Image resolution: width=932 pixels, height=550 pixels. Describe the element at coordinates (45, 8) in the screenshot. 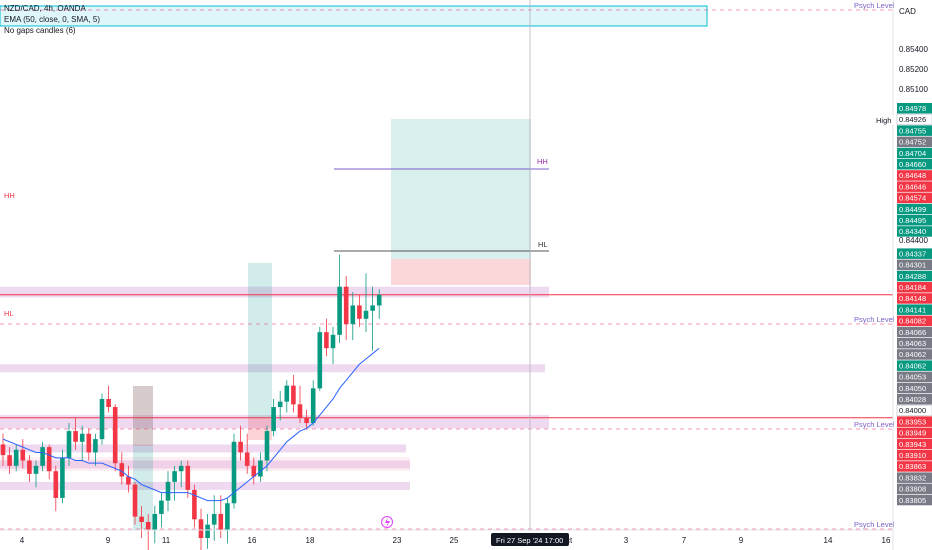

I see `symbol-title: NZD/CAD, 4h, OANDA` at that location.